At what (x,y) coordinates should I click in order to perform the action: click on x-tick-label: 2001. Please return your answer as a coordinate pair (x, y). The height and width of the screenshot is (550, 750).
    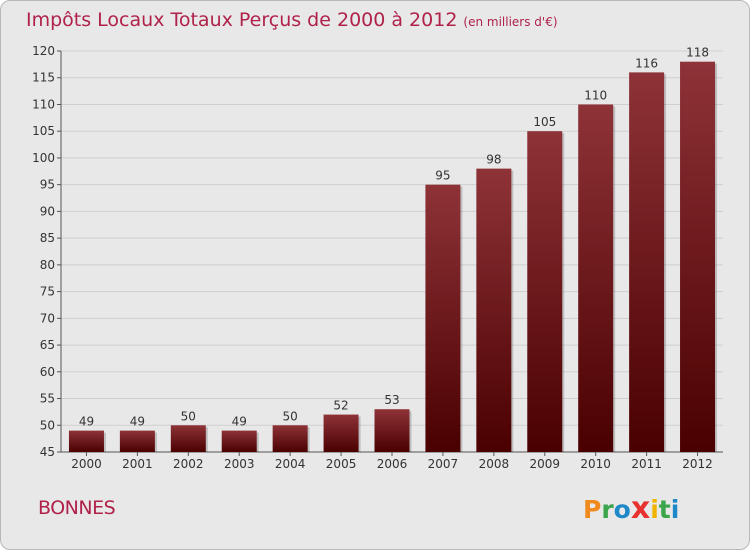
    Looking at the image, I should click on (137, 464).